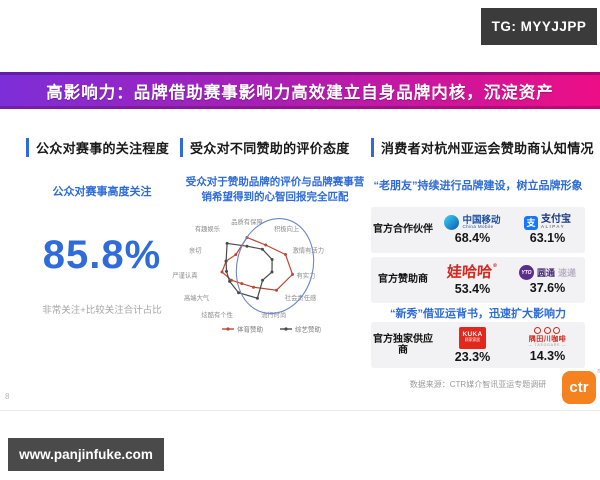 Image resolution: width=600 pixels, height=480 pixels. What do you see at coordinates (403, 345) in the screenshot?
I see `sponsor-tier-label: 官方独家供应商` at bounding box center [403, 345].